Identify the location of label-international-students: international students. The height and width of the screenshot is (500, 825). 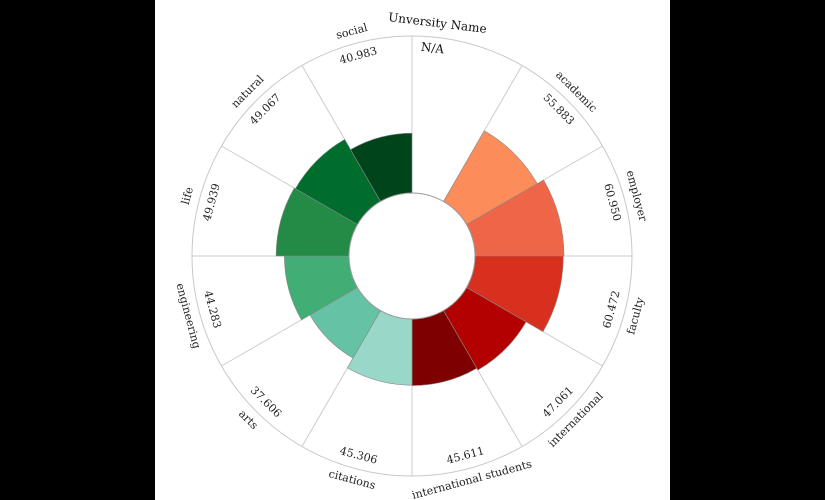
(472, 478).